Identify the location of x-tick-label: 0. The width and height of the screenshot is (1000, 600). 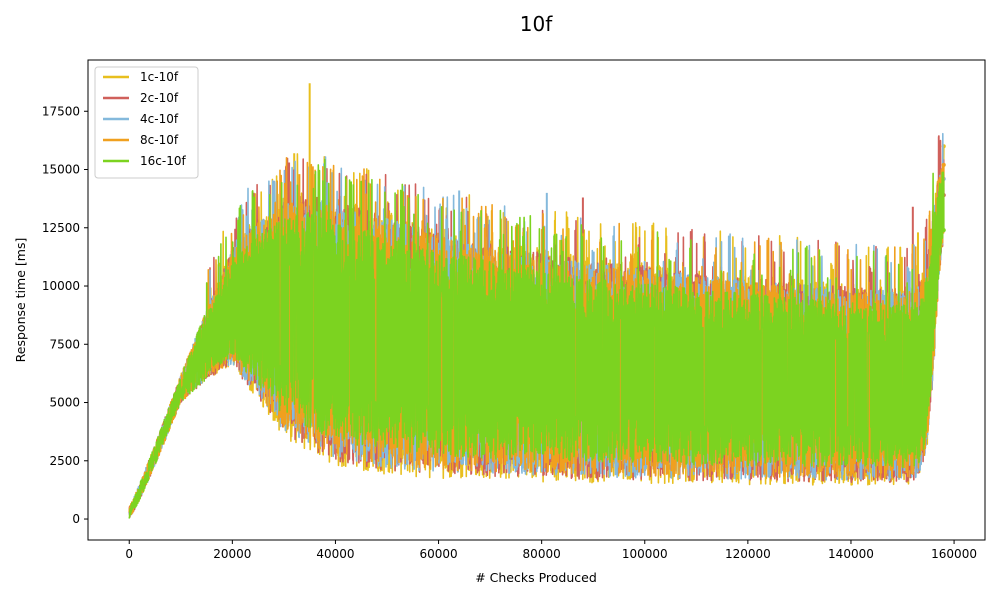
(129, 554).